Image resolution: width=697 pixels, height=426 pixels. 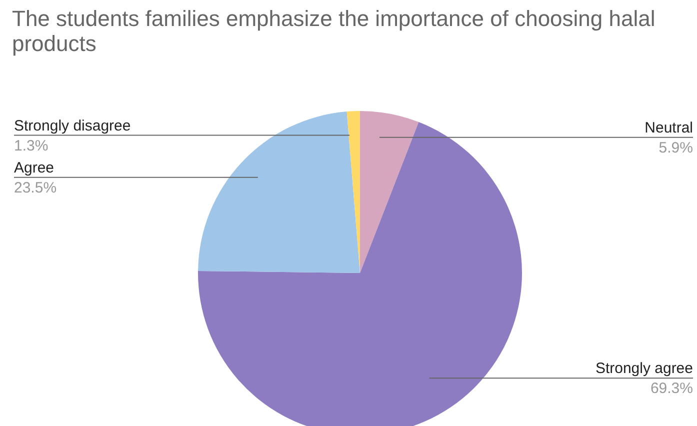 I want to click on chart-title: The students families emphasize the importance of choosing halal products, so click(x=334, y=31).